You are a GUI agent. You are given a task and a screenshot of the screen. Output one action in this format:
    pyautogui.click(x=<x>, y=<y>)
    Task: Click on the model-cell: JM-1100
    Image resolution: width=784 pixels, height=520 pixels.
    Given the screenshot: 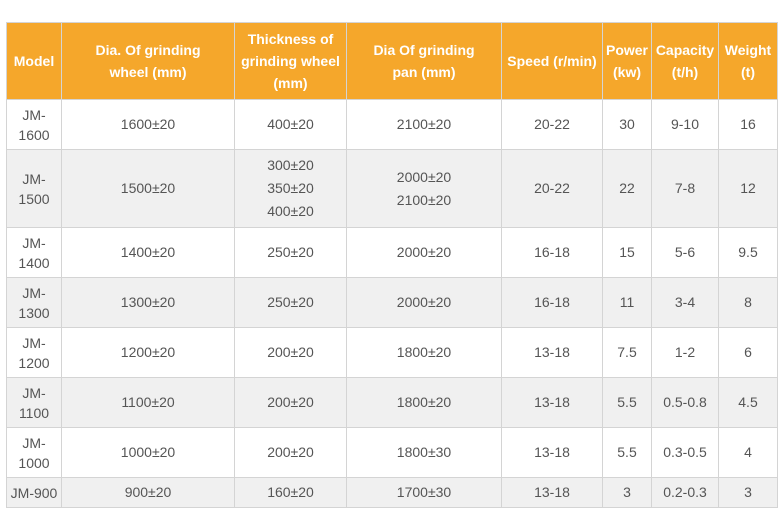 What is the action you would take?
    pyautogui.click(x=34, y=402)
    